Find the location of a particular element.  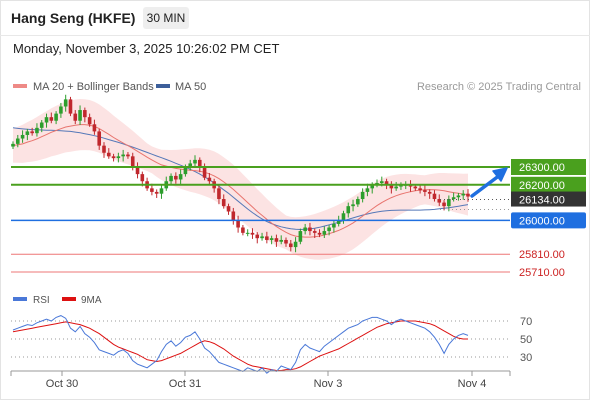

ma50-legend-swatch is located at coordinates (163, 86).